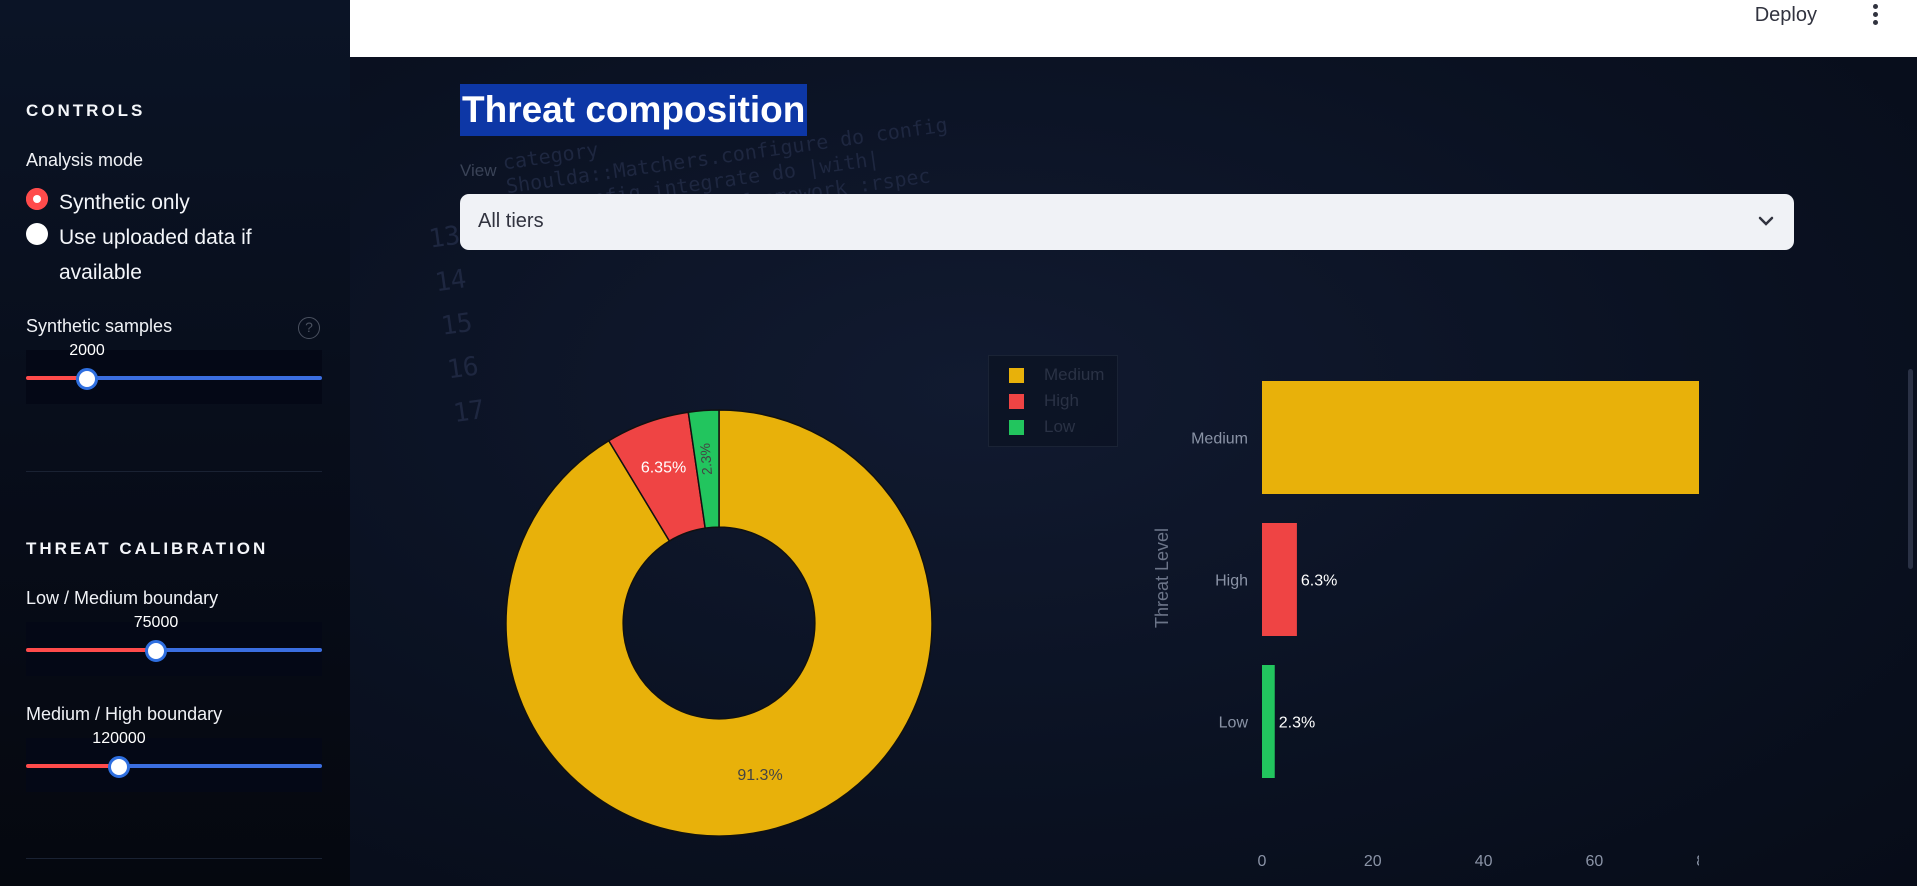 The width and height of the screenshot is (1917, 886). Describe the element at coordinates (1279, 579) in the screenshot. I see `bar-high` at that location.